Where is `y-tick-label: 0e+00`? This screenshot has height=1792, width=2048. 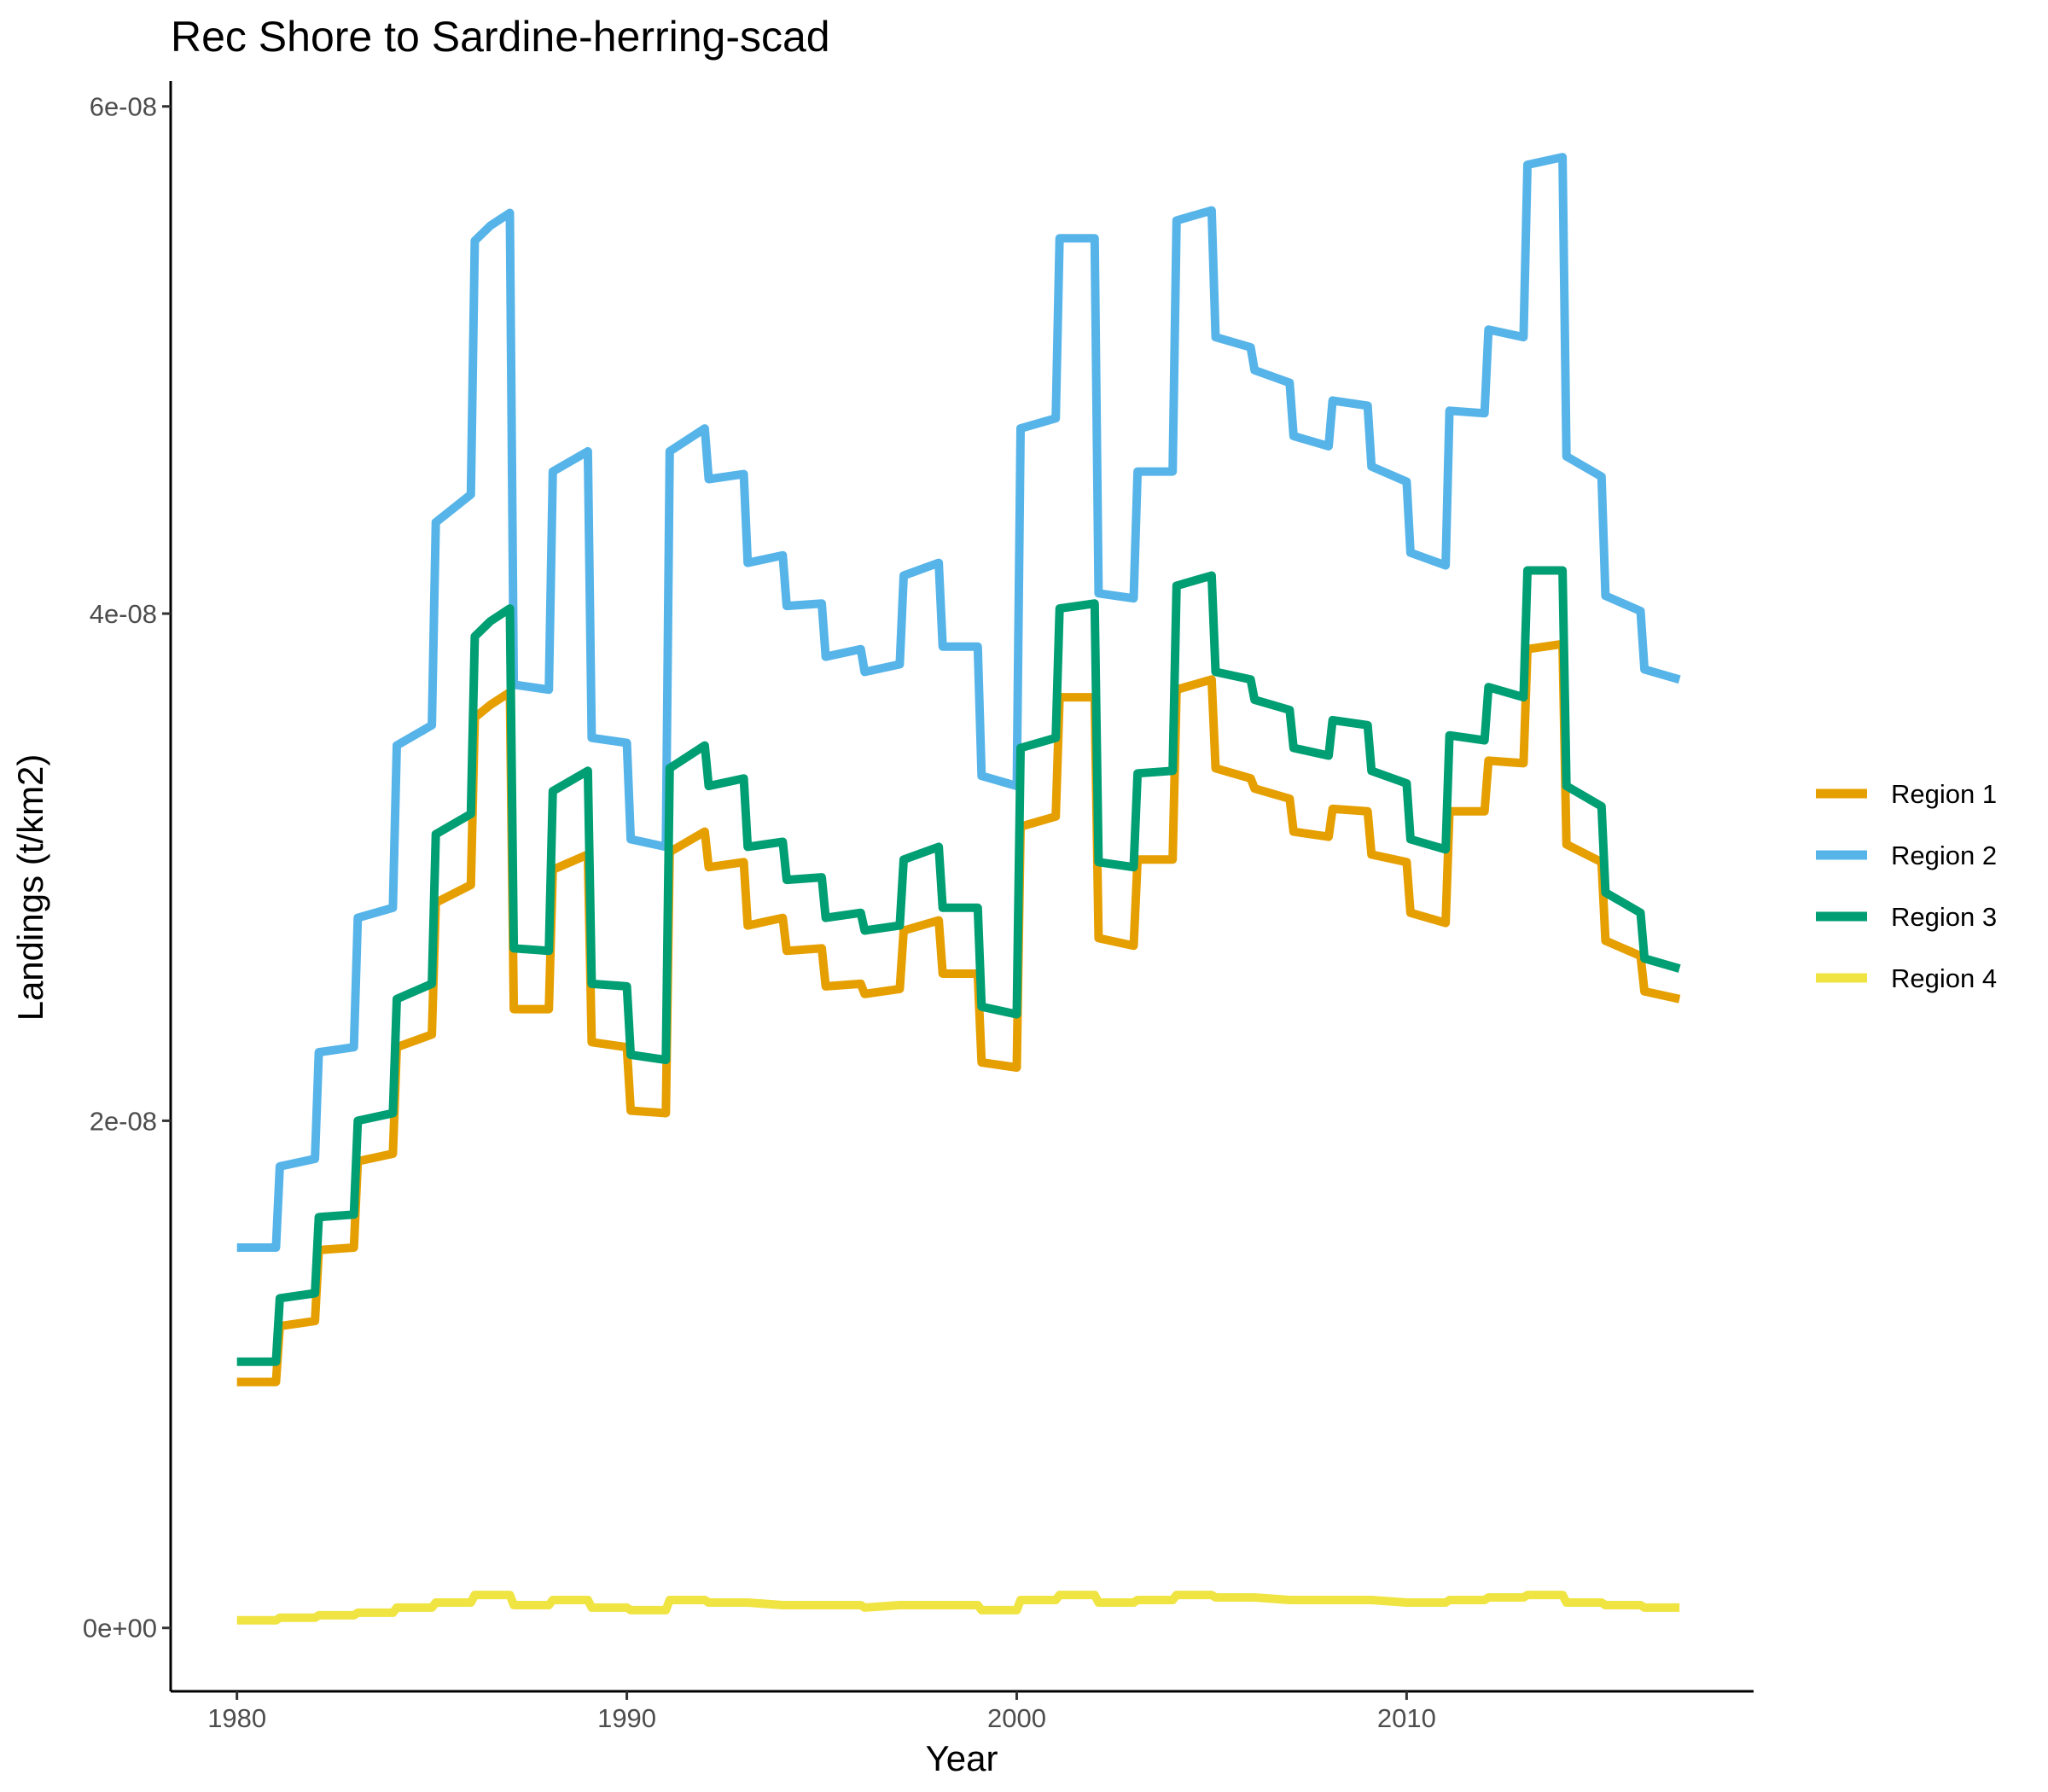
y-tick-label: 0e+00 is located at coordinates (120, 1629).